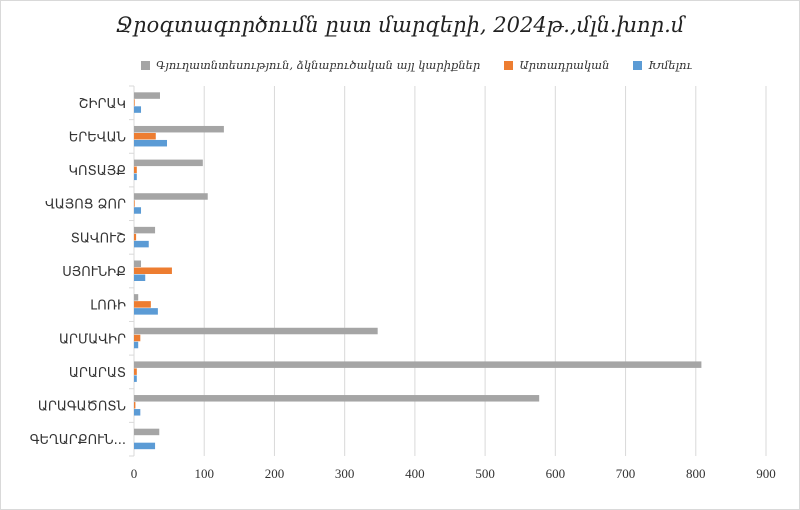 The width and height of the screenshot is (800, 510). Describe the element at coordinates (670, 65) in the screenshot. I see `legend-label: Խմելու` at that location.